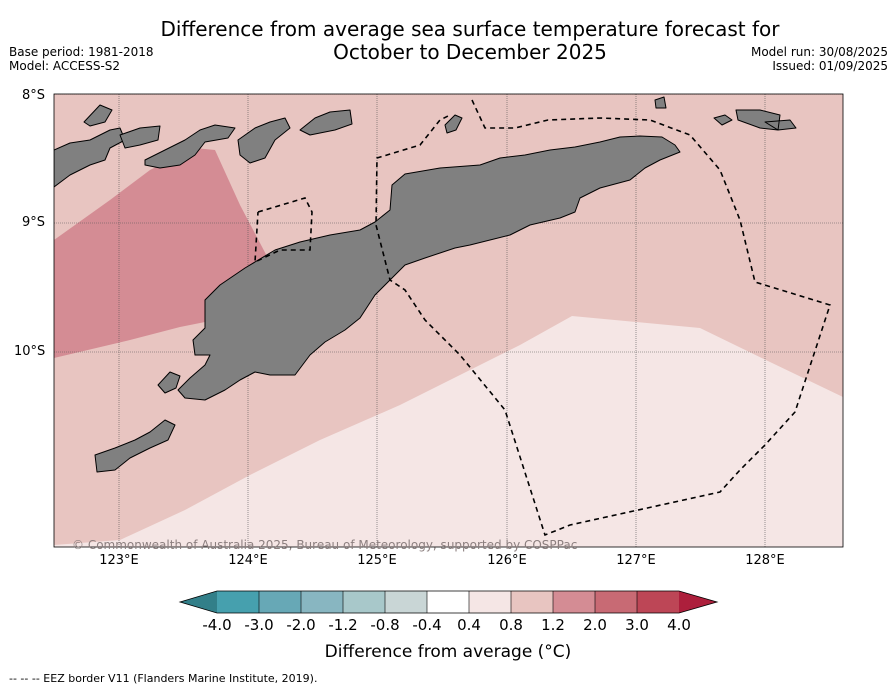  Describe the element at coordinates (301, 625) in the screenshot. I see `colorbar-tick-label: -2.0` at that location.